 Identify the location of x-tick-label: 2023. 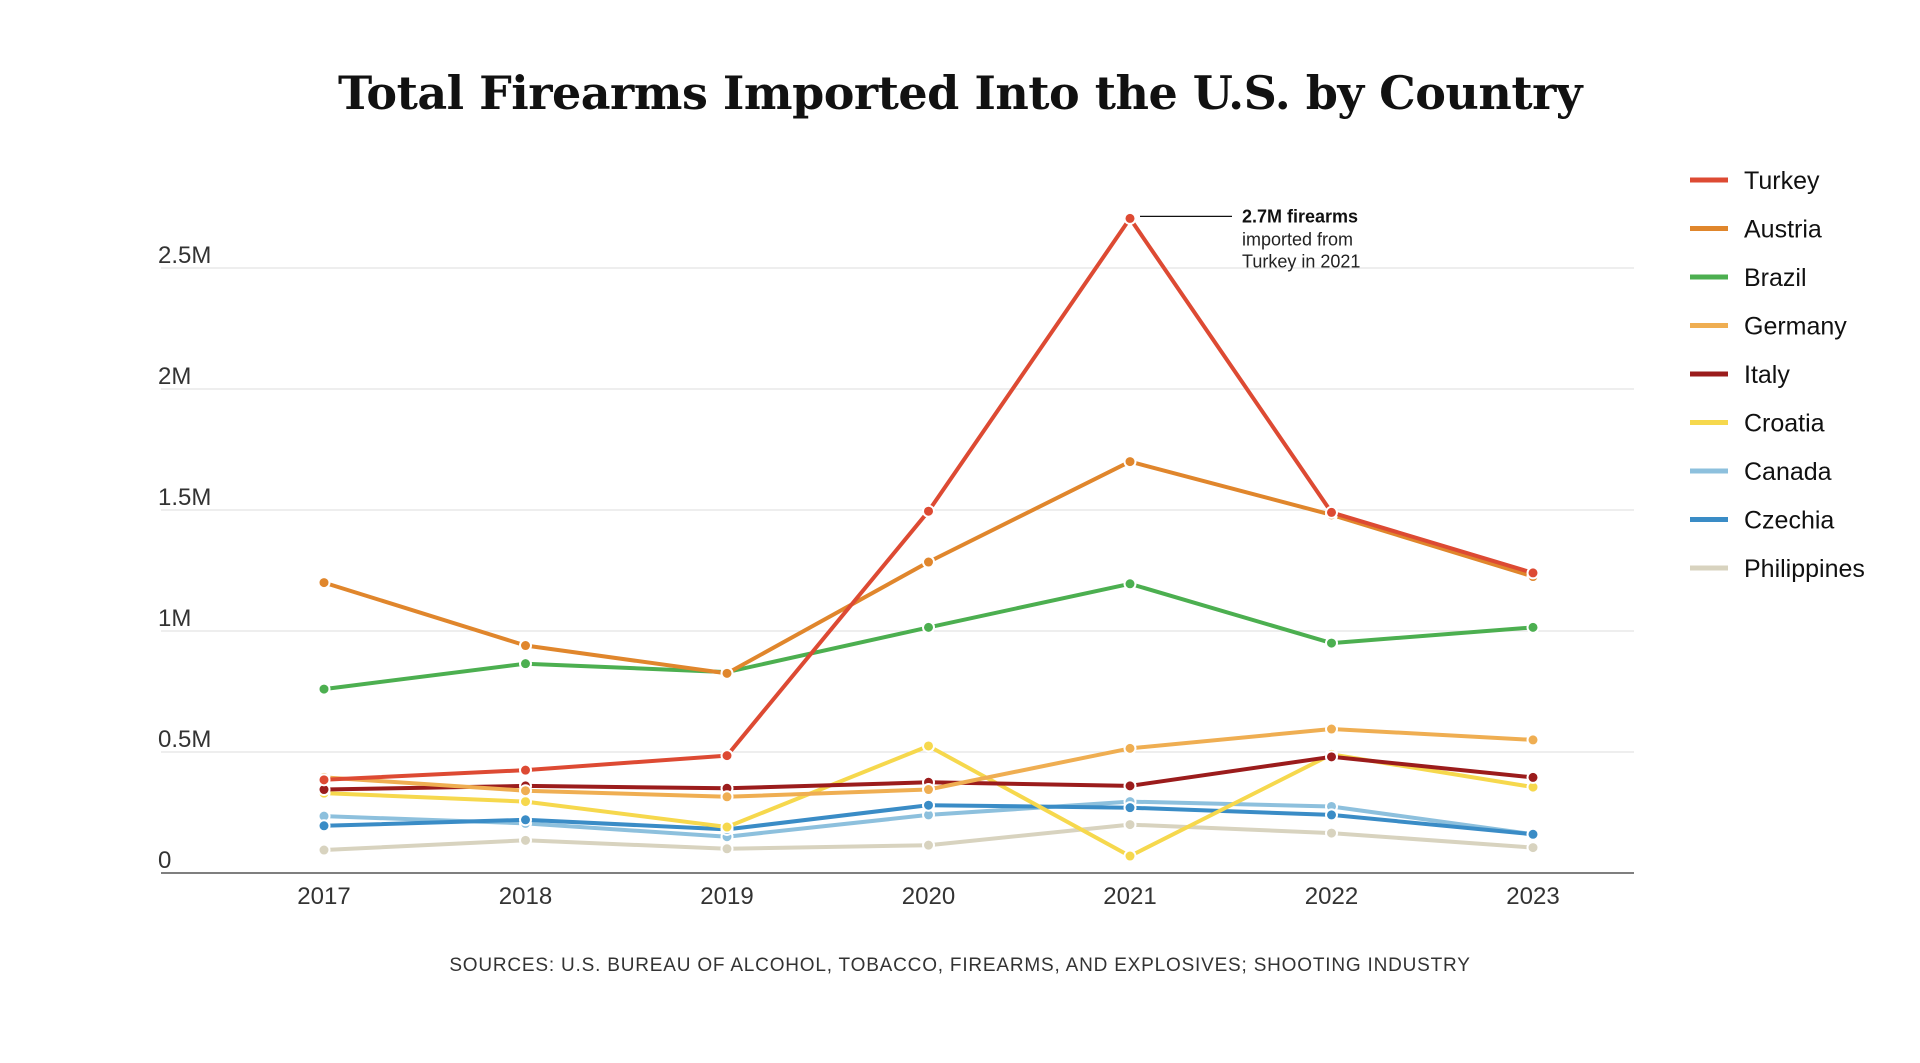
(1532, 896).